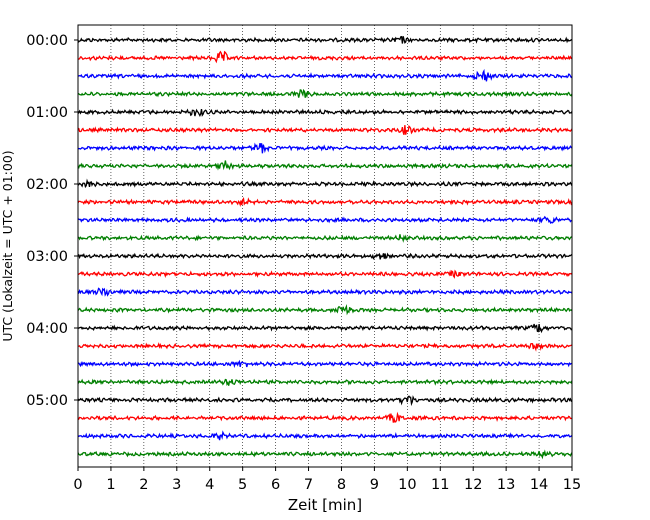 This screenshot has width=650, height=520. What do you see at coordinates (47, 185) in the screenshot?
I see `y-tick-label: 02:00` at bounding box center [47, 185].